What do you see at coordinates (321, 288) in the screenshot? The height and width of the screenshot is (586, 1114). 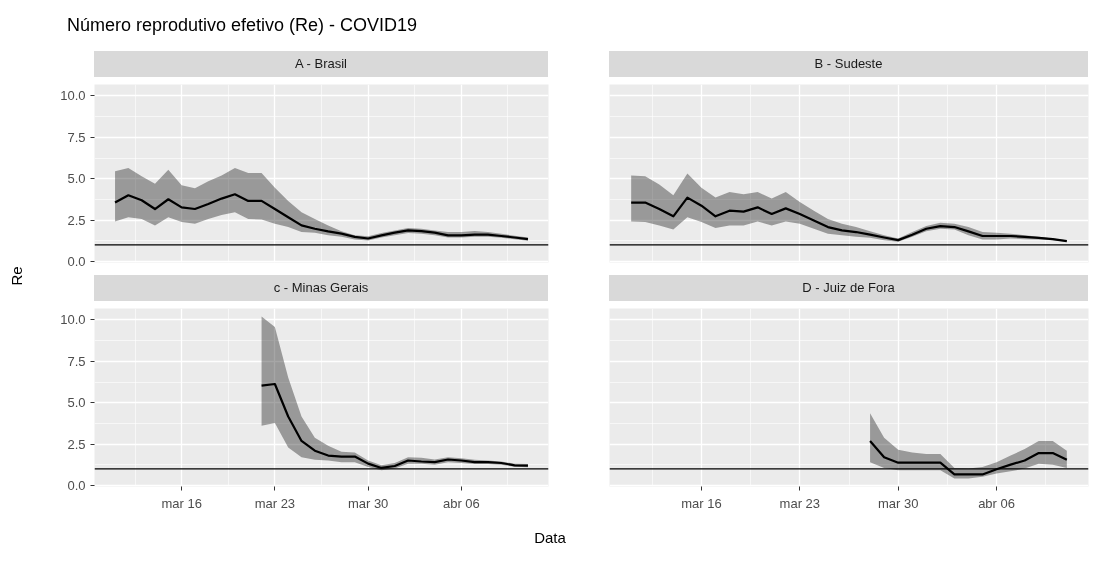 I see `chart-subtitle: c - Minas Gerais` at bounding box center [321, 288].